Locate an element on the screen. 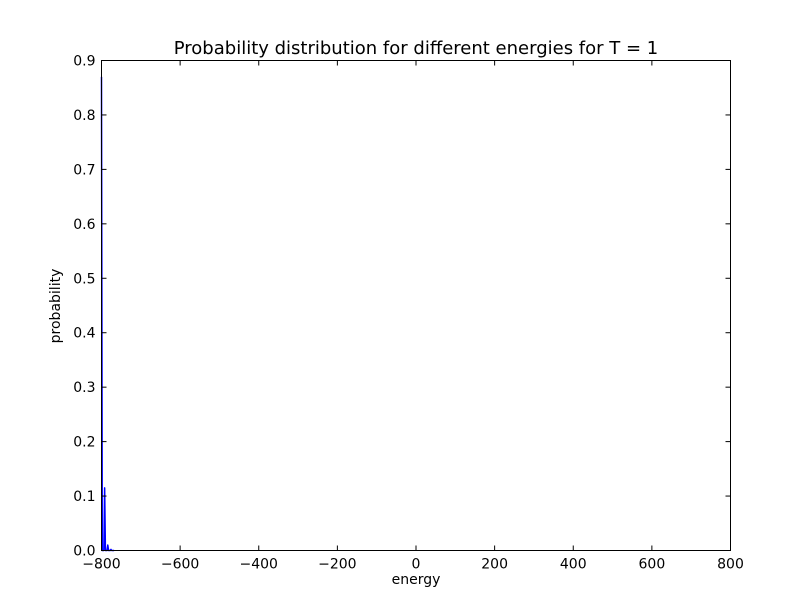 The height and width of the screenshot is (616, 812). y-tick-label: 0.0 is located at coordinates (84, 552).